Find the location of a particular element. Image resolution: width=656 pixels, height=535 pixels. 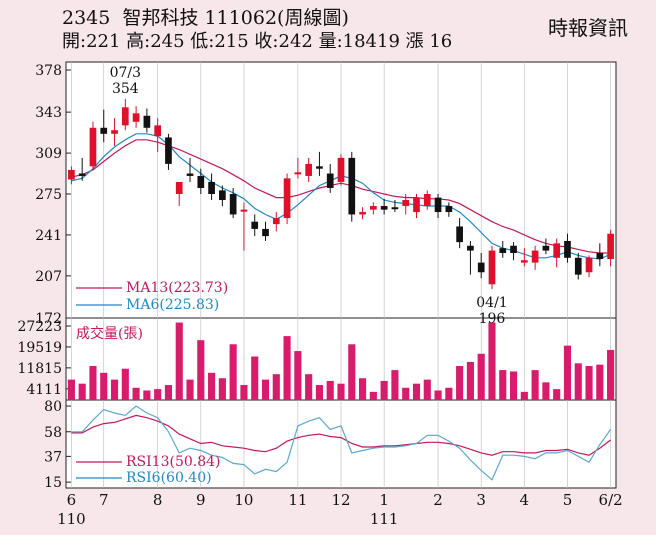

price-y-tick-label: 343 is located at coordinates (48, 113).